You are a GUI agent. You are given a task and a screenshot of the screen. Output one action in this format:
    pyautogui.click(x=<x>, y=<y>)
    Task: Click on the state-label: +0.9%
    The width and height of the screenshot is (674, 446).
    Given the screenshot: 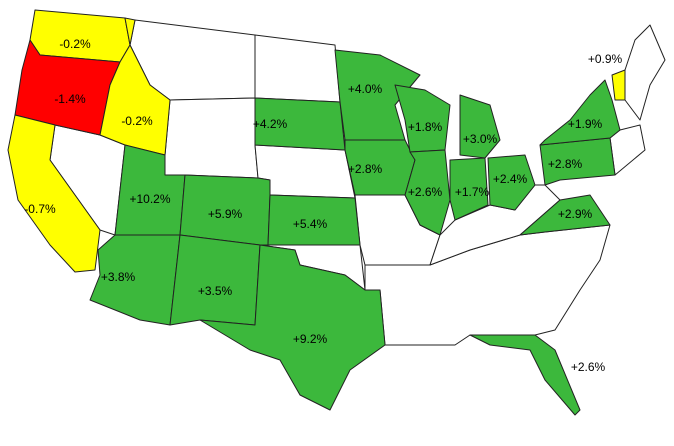 What is the action you would take?
    pyautogui.click(x=605, y=59)
    